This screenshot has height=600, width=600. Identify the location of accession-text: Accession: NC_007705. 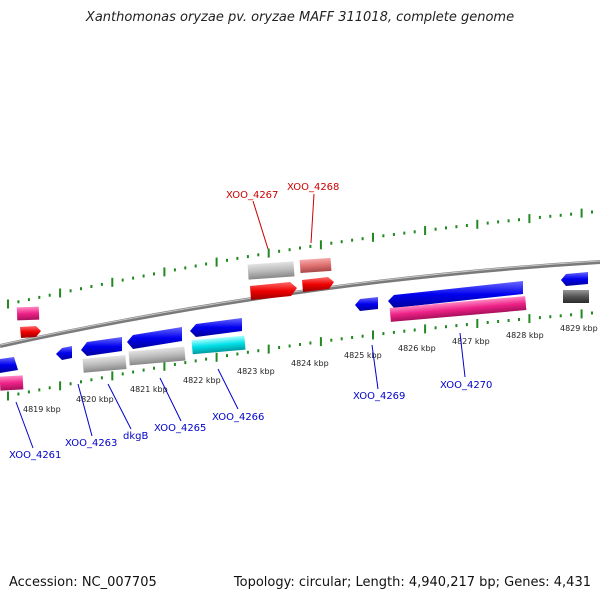
(83, 582).